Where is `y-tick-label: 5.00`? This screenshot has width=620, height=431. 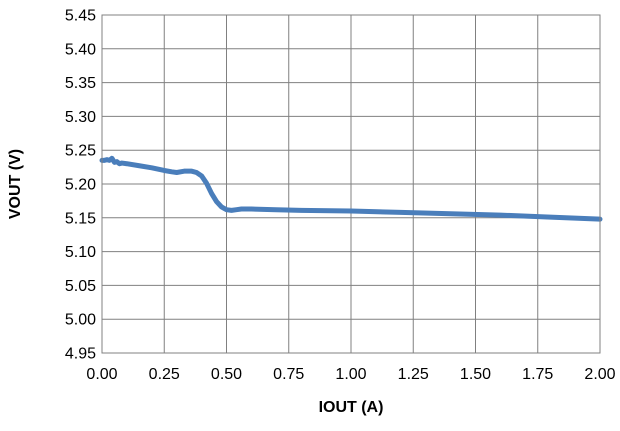
y-tick-label: 5.00 is located at coordinates (80, 320).